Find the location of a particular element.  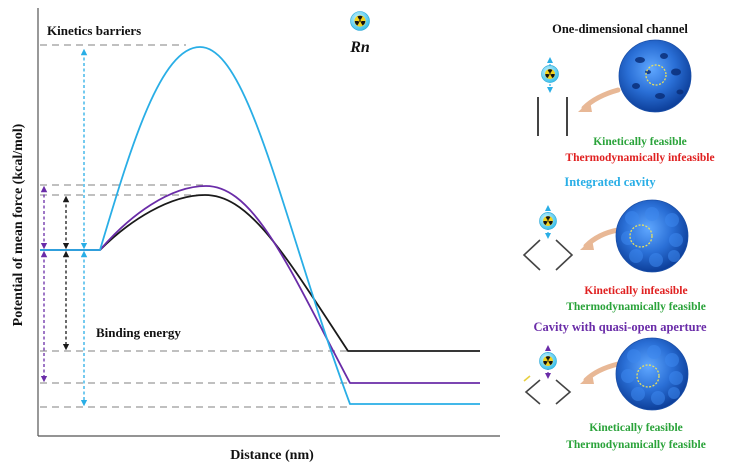

aperture-gap-marker is located at coordinates (527, 378).